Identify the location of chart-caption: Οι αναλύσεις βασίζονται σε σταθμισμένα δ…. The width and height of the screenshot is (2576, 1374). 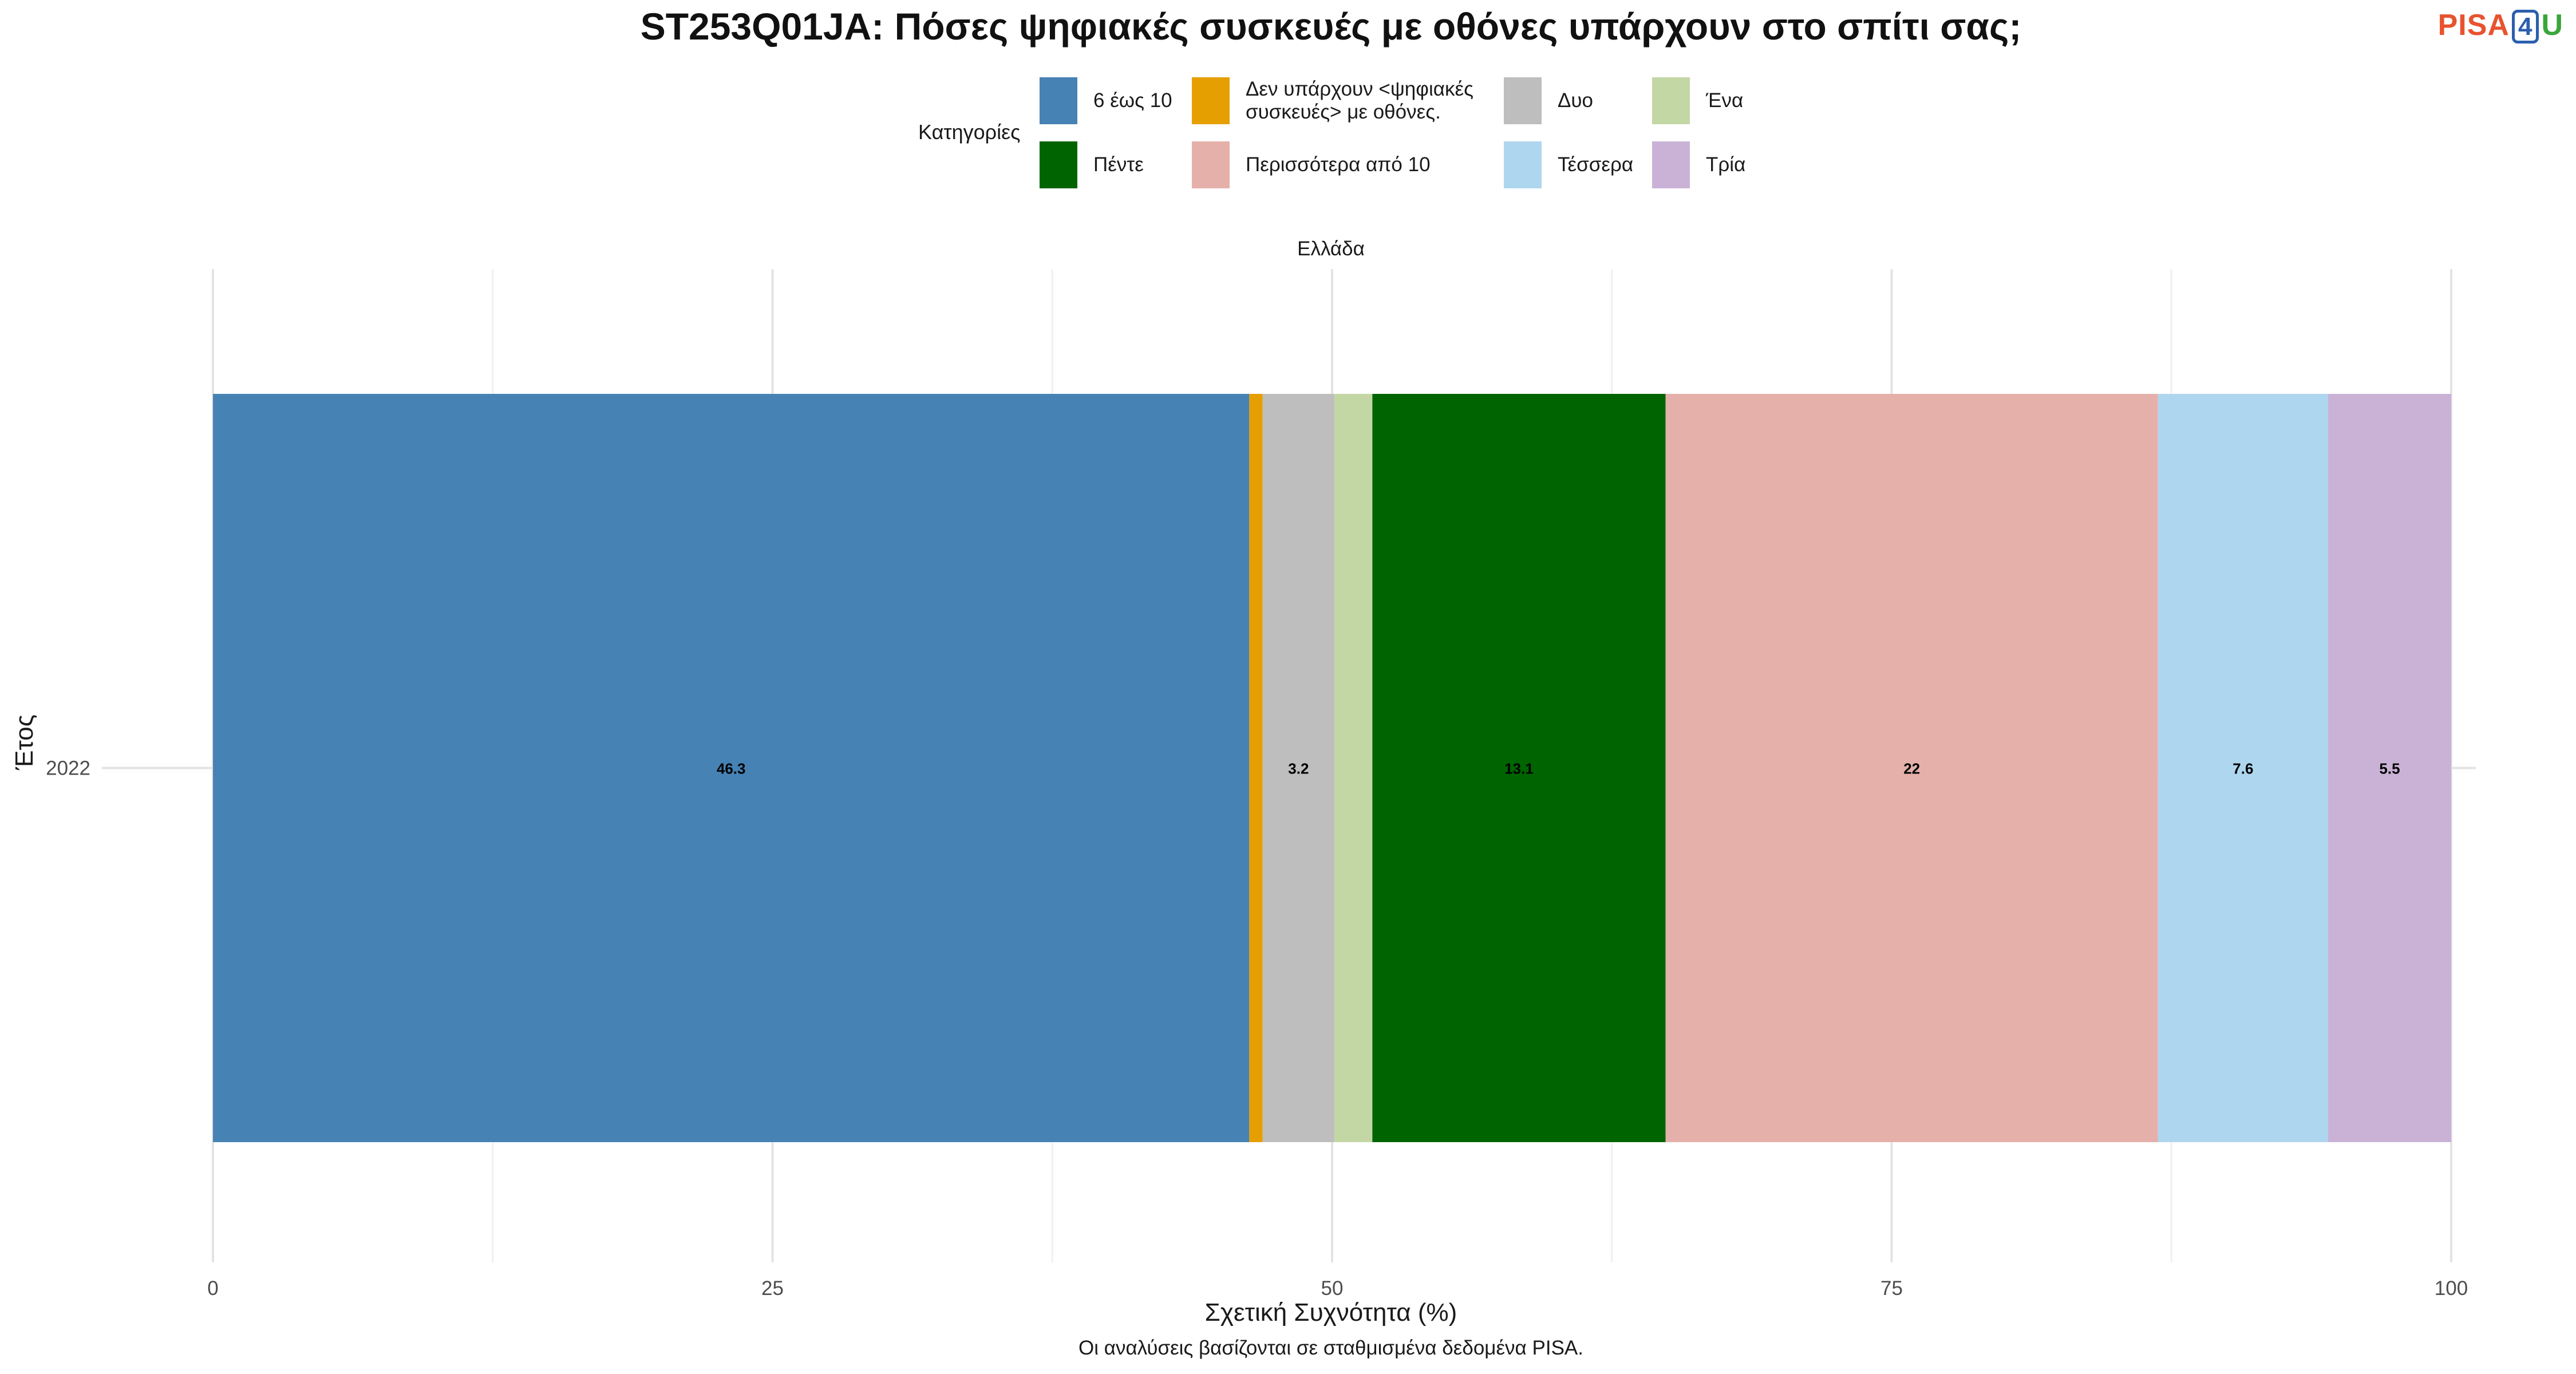
(1330, 1348).